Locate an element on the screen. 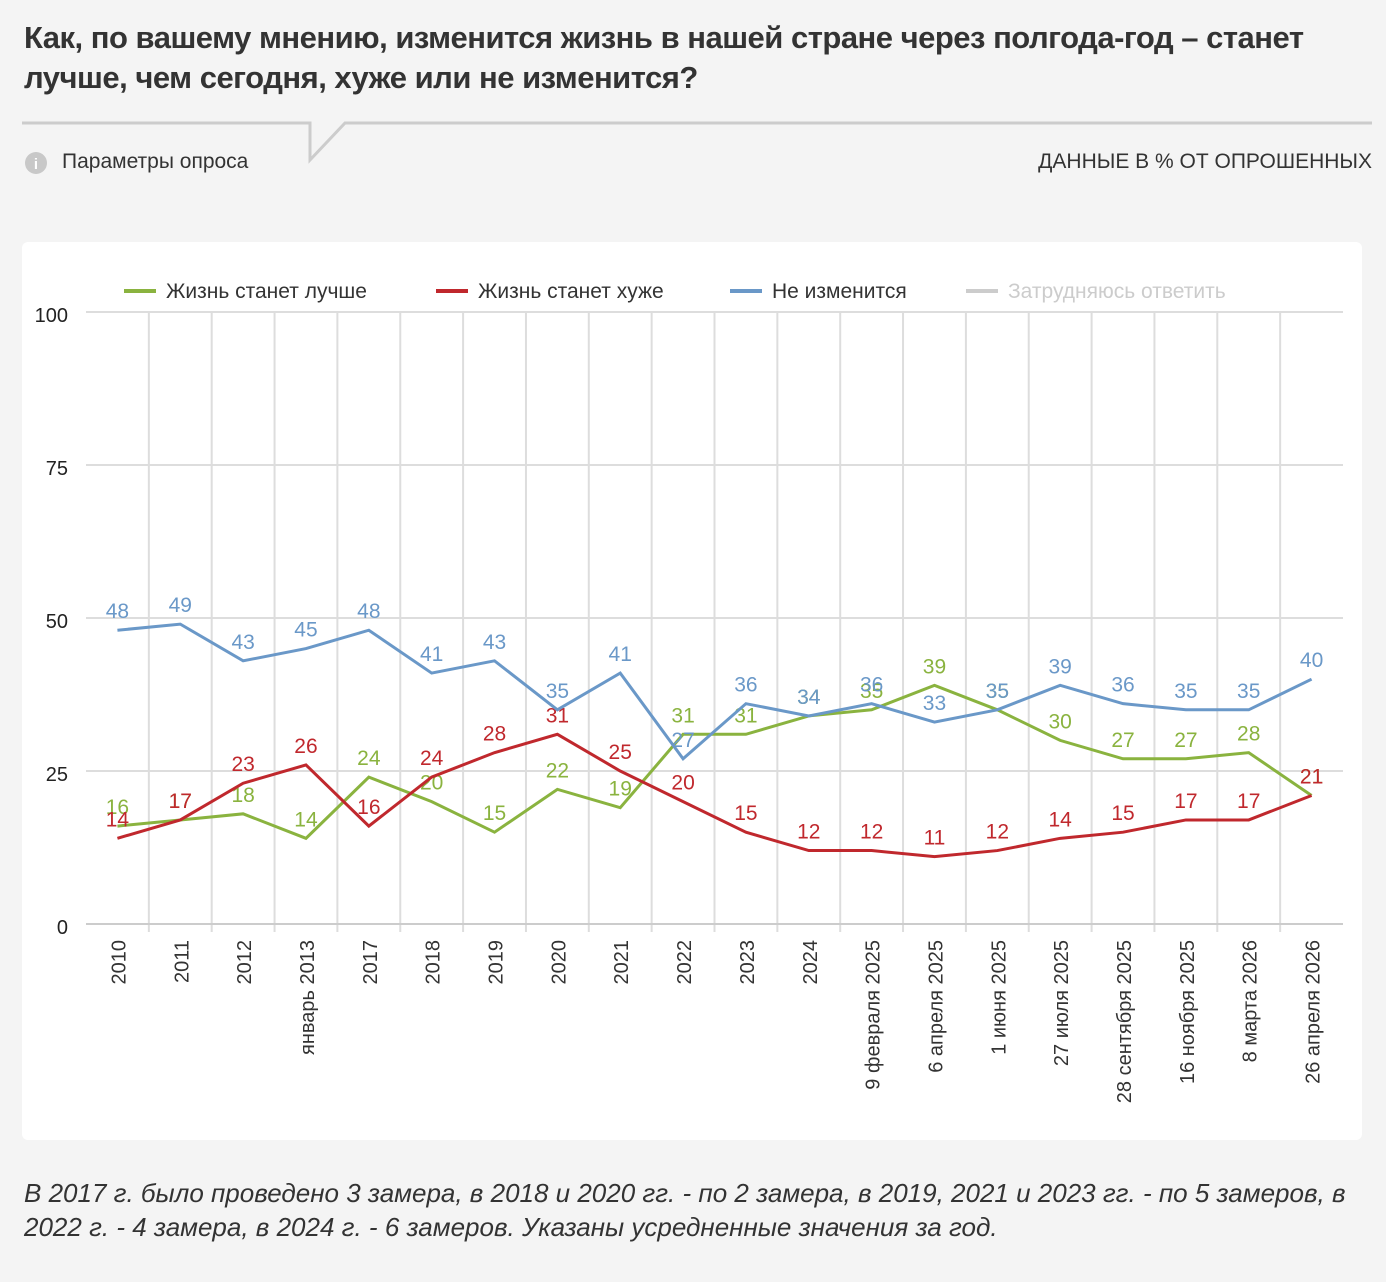 Image resolution: width=1386 pixels, height=1282 pixels. x-tick-label: 8 марта 2026 is located at coordinates (1251, 1001).